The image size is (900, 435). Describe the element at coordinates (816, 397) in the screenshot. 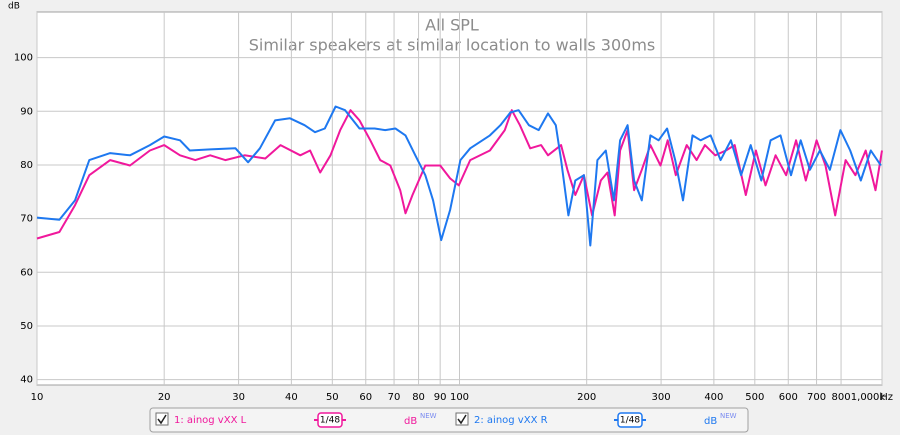

I see `x-tick-label: 700` at that location.